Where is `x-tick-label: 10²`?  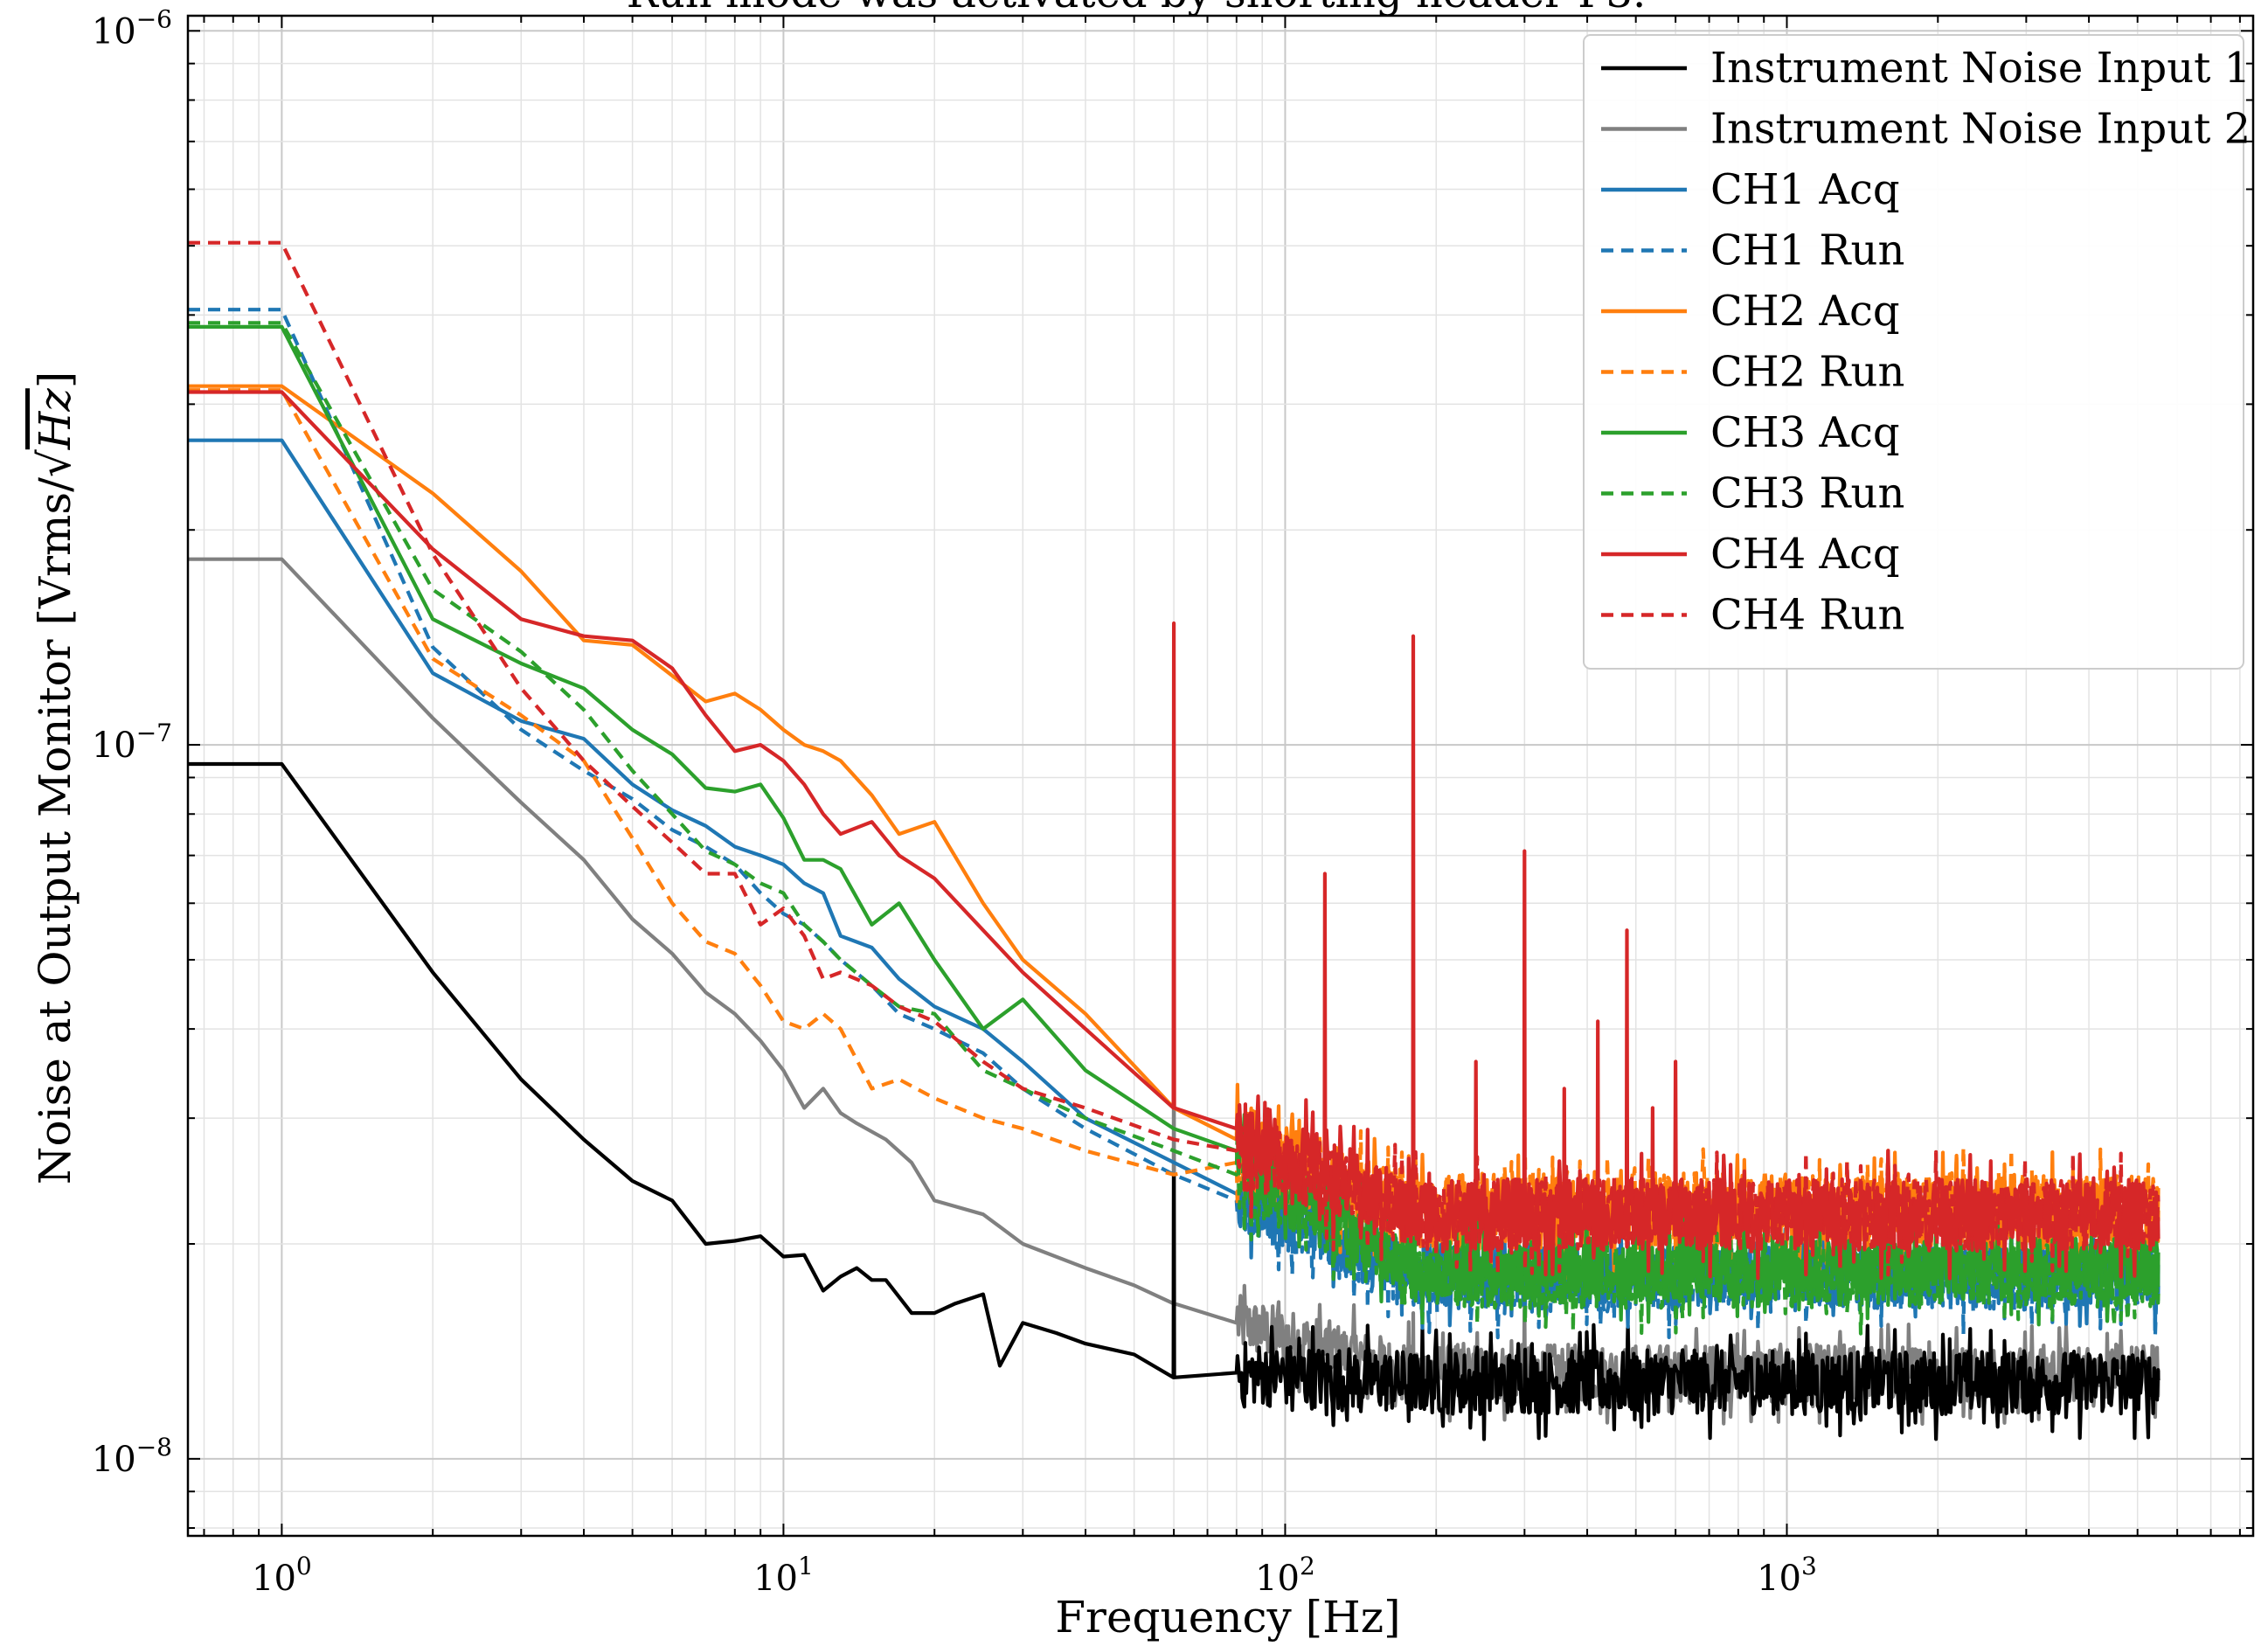 x-tick-label: 10² is located at coordinates (1285, 1575).